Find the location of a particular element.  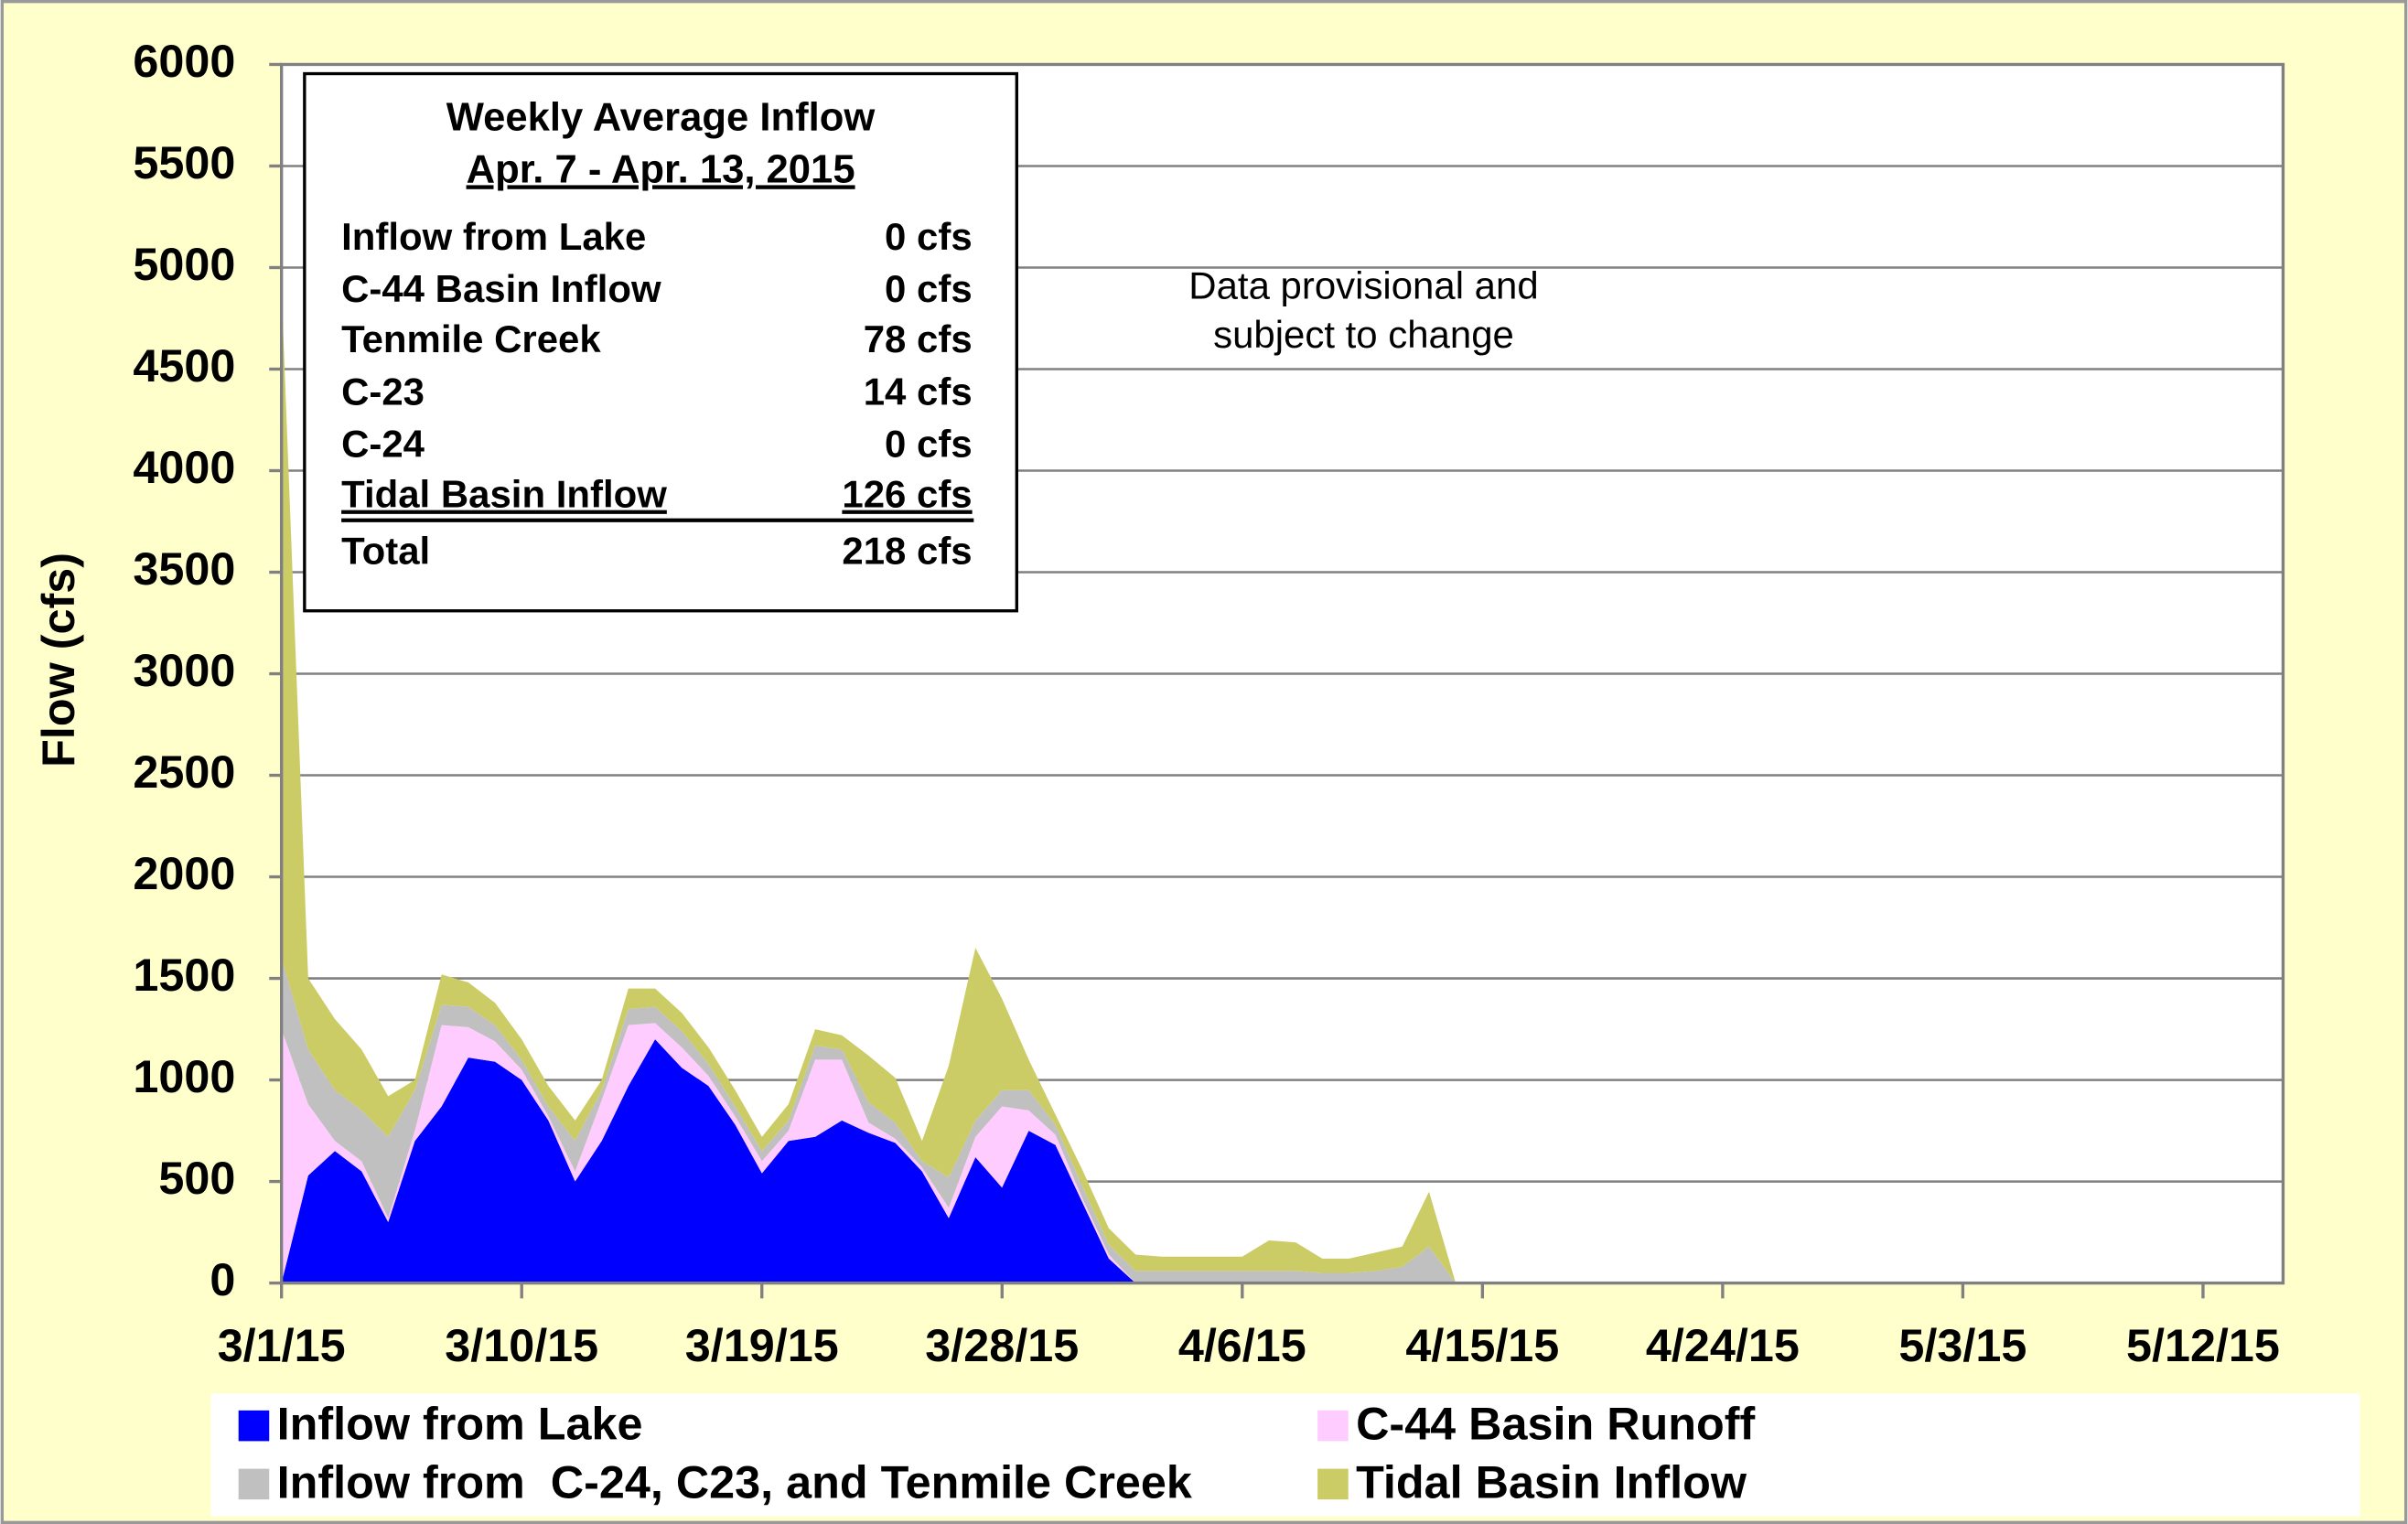

legend-box is located at coordinates (1285, 1455).